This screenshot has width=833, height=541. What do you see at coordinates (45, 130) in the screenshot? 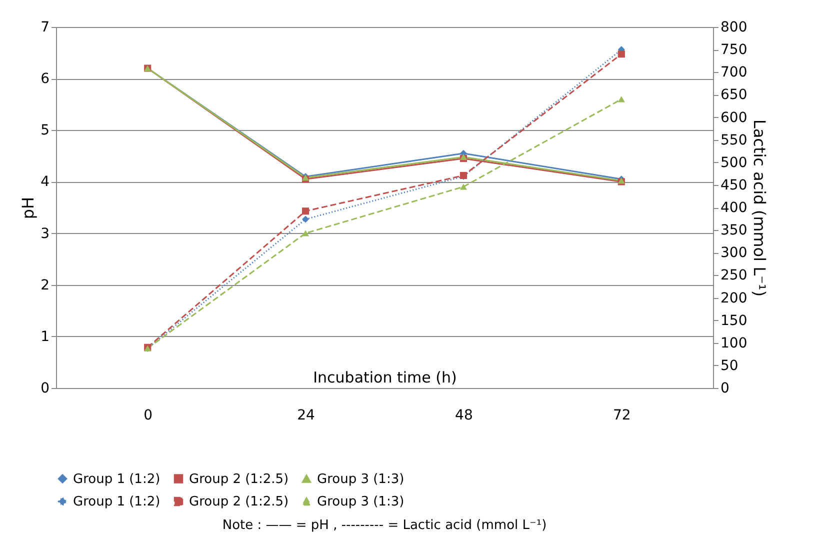
I see `y-tick-label: 5` at bounding box center [45, 130].